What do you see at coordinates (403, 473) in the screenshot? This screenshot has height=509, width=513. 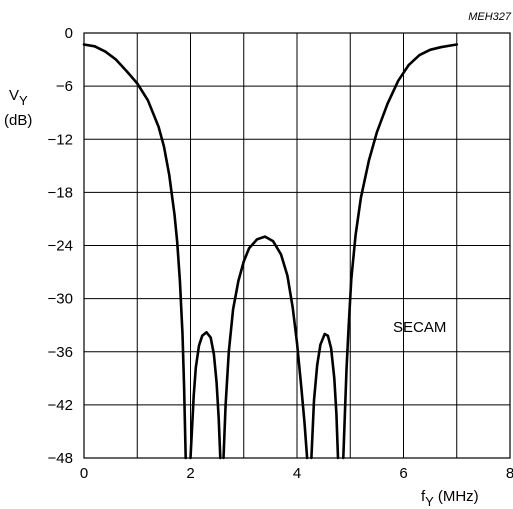 I see `x-tick-label: 6` at bounding box center [403, 473].